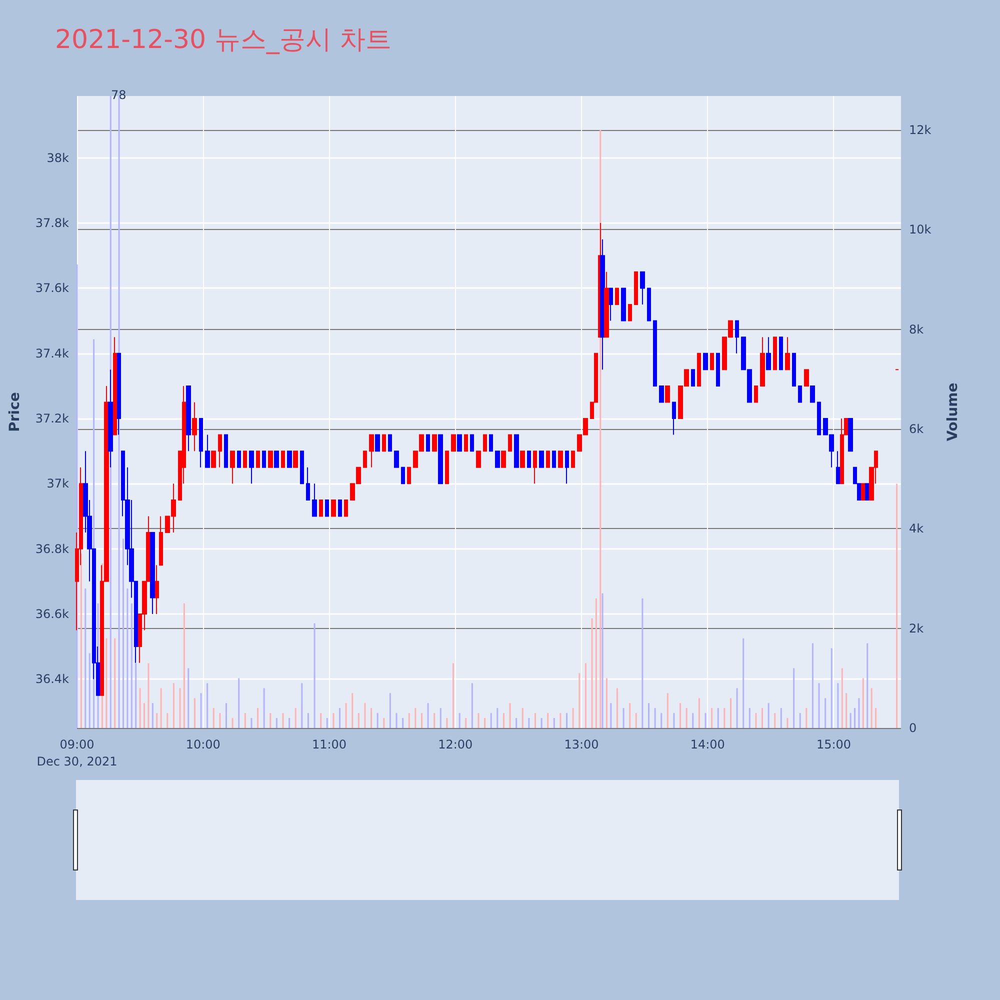 The image size is (1000, 1000). What do you see at coordinates (52, 223) in the screenshot?
I see `y-tick-label: 37.8k` at bounding box center [52, 223].